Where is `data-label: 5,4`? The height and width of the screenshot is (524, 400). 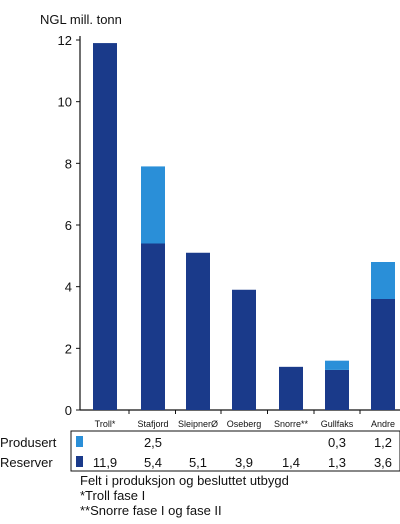
data-label: 5,4 is located at coordinates (153, 462).